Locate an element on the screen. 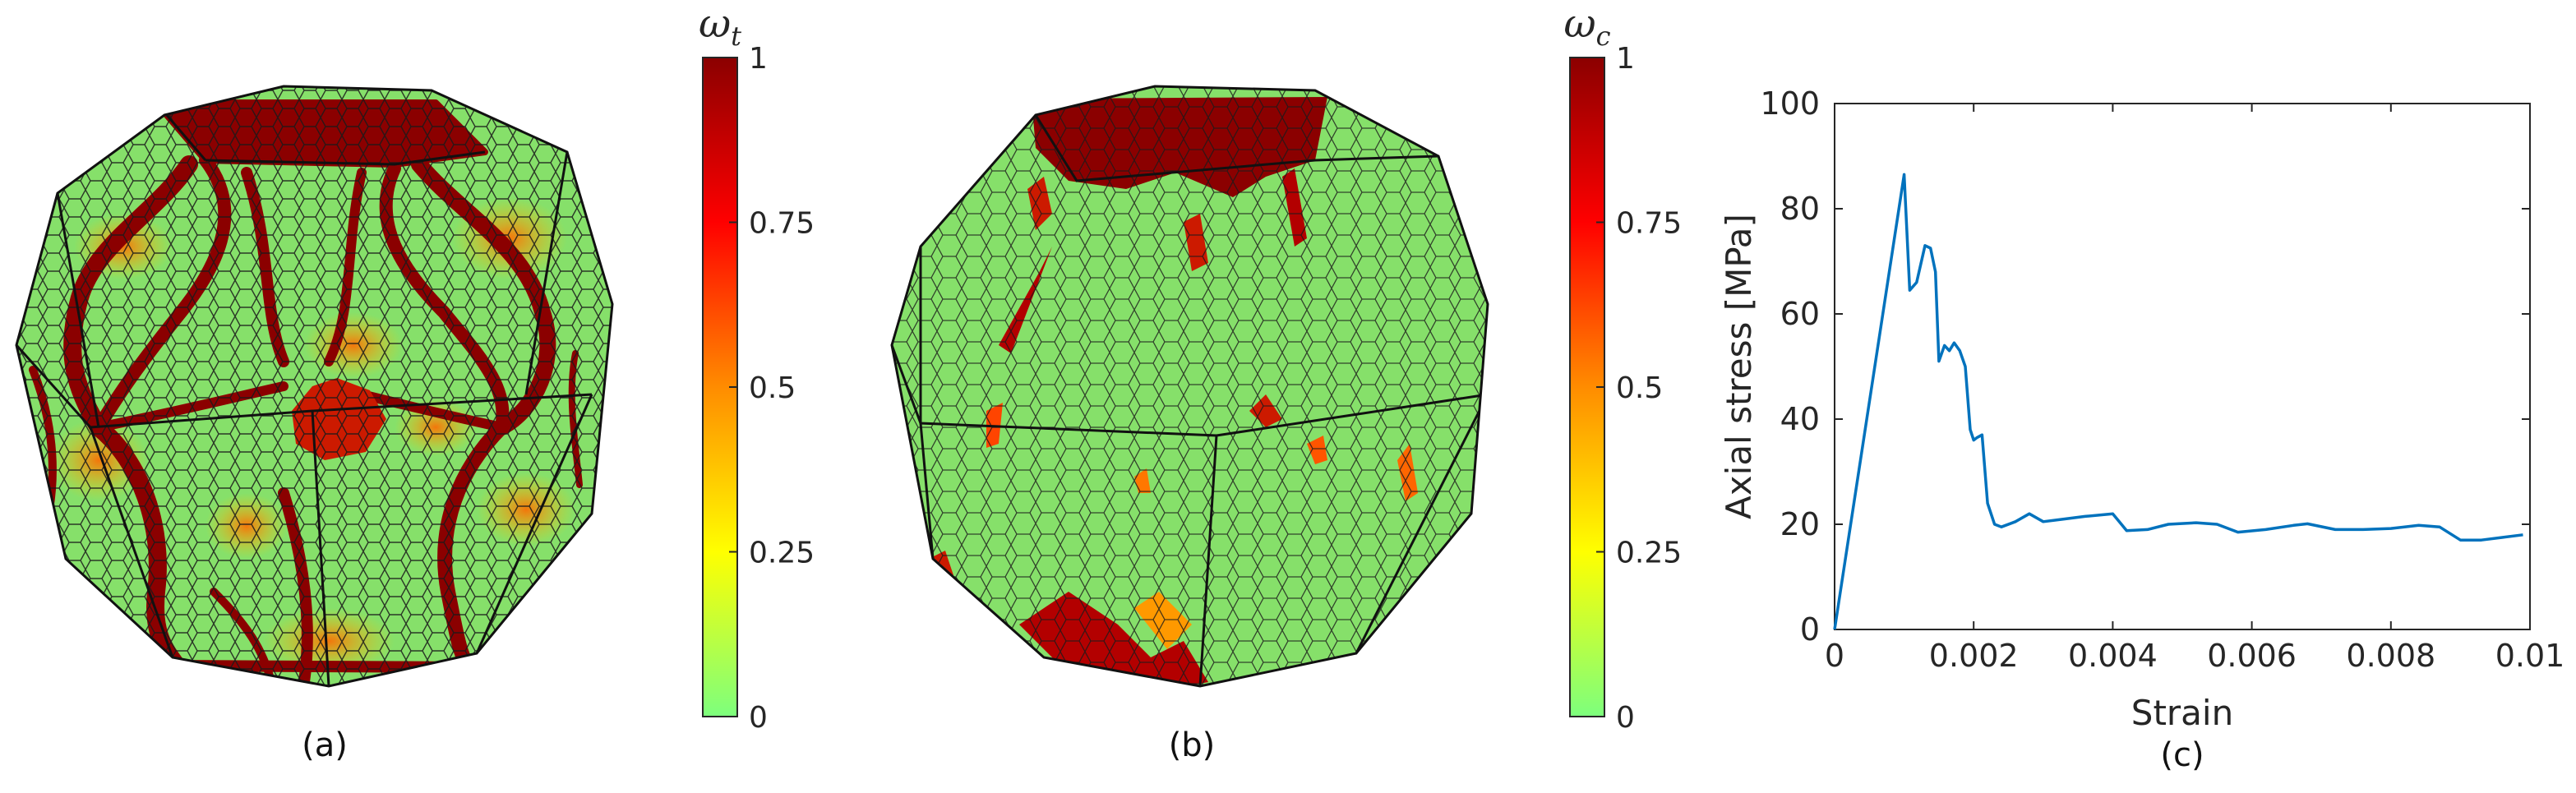 The image size is (2576, 793). x-tick-label: 0.01 is located at coordinates (2530, 656).